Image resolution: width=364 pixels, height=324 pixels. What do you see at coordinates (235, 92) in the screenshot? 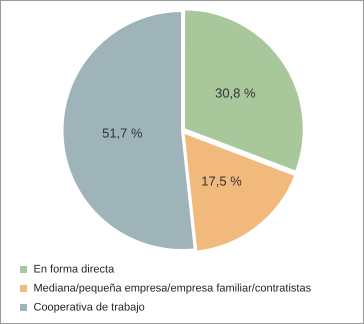
I see `data-label: 30,8 %` at bounding box center [235, 92].